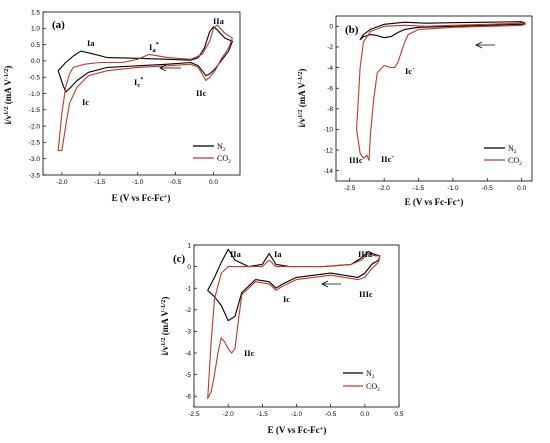 The image size is (550, 443). I want to click on y-tick-label: 0.5, so click(35, 45).